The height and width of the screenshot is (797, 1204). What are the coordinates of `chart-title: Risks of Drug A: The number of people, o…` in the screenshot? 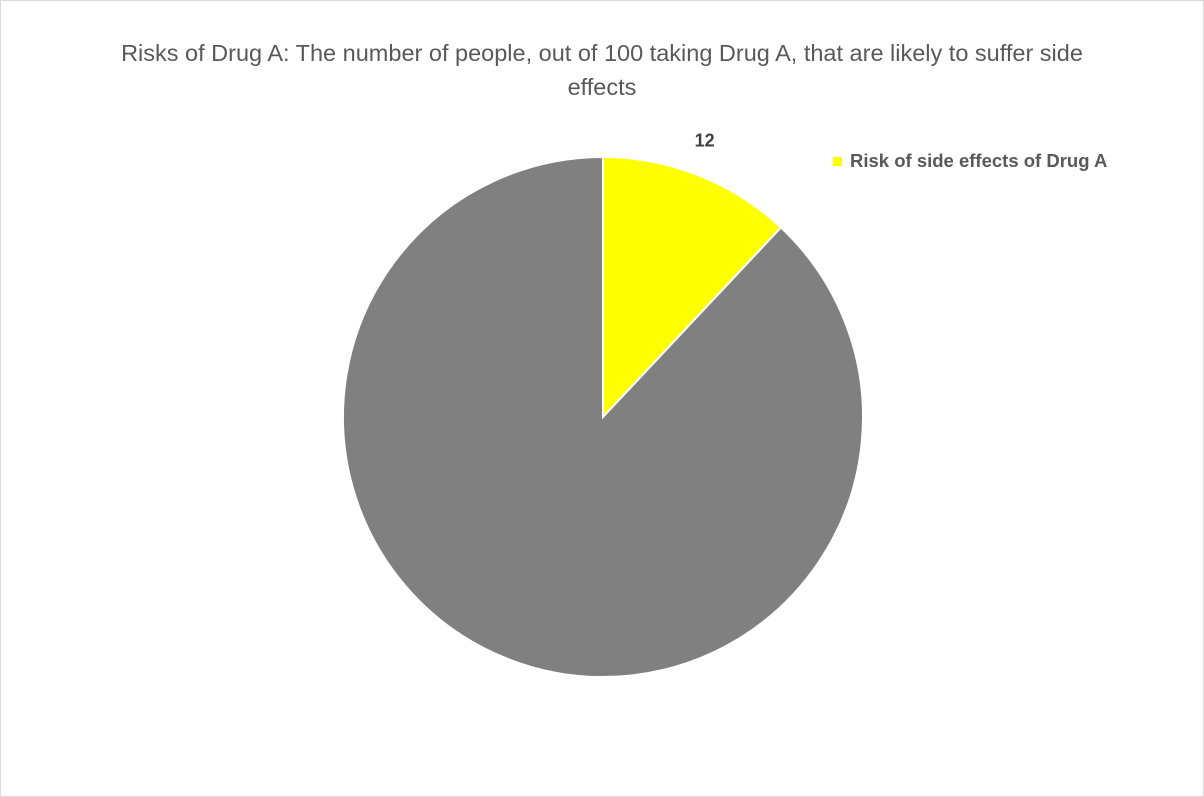 It's located at (602, 70).